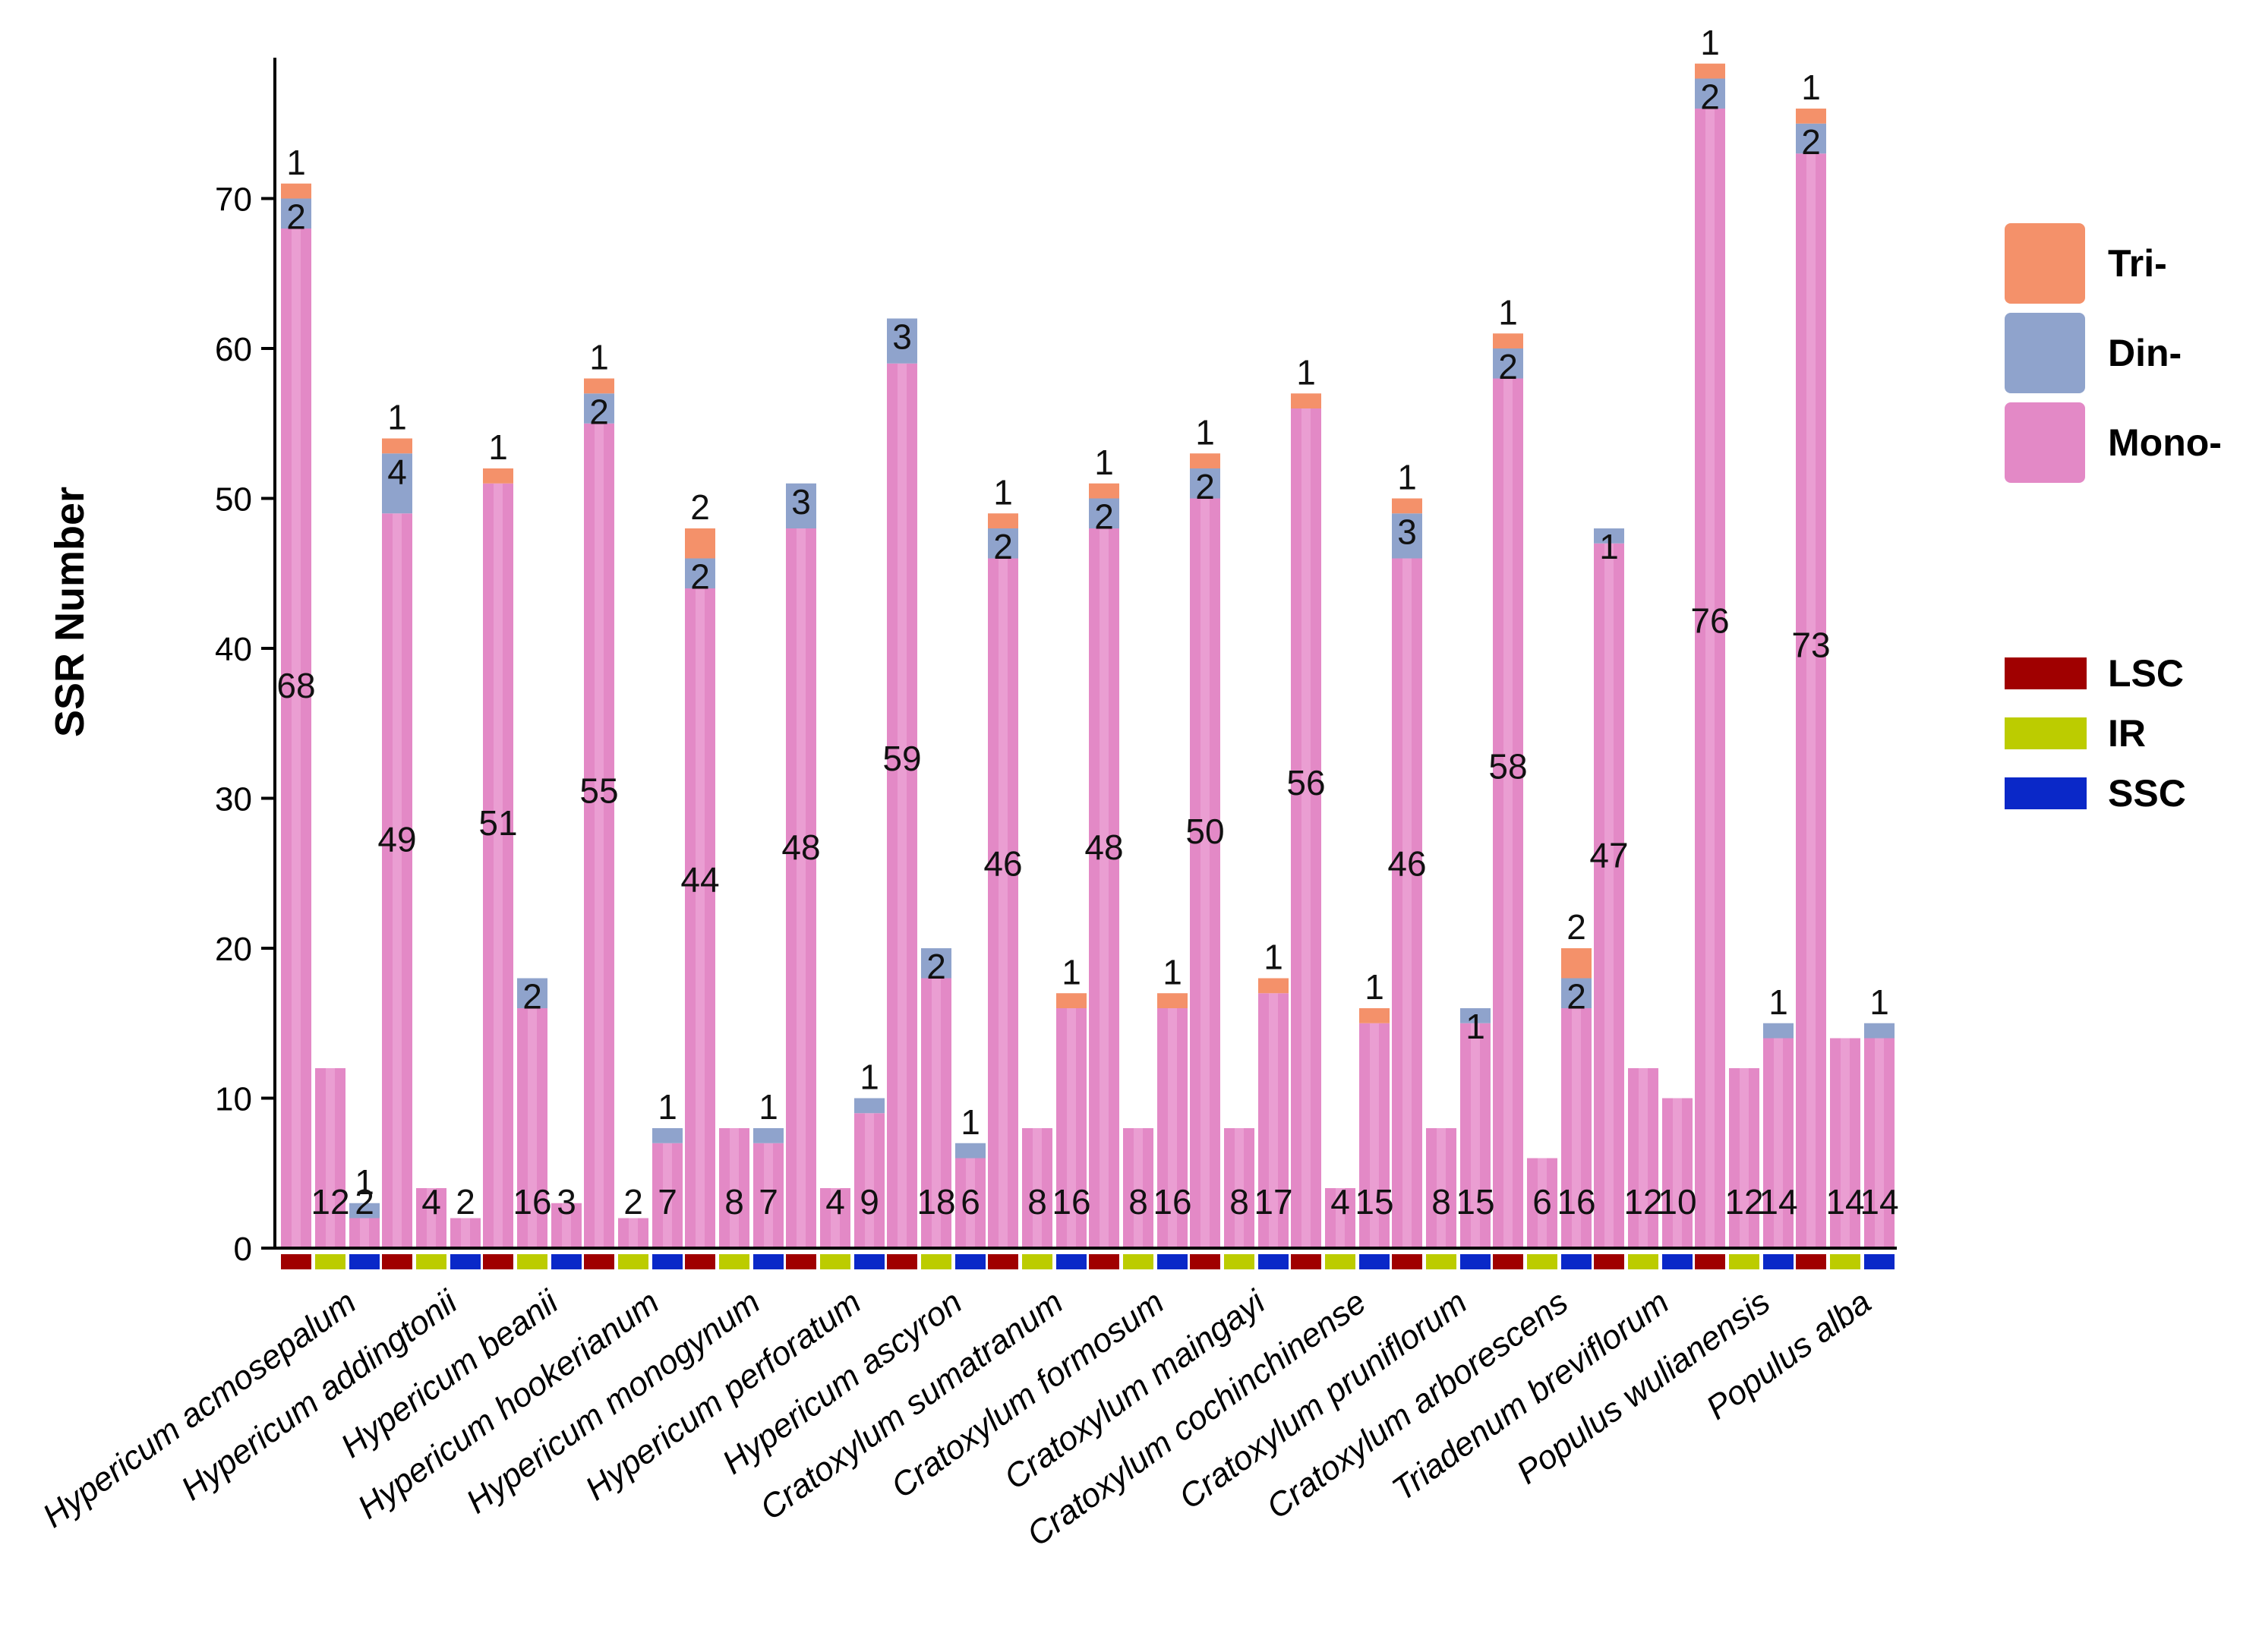 Image resolution: width=2259 pixels, height=1652 pixels. Describe the element at coordinates (234, 200) in the screenshot. I see `y-tick-label: 70` at that location.